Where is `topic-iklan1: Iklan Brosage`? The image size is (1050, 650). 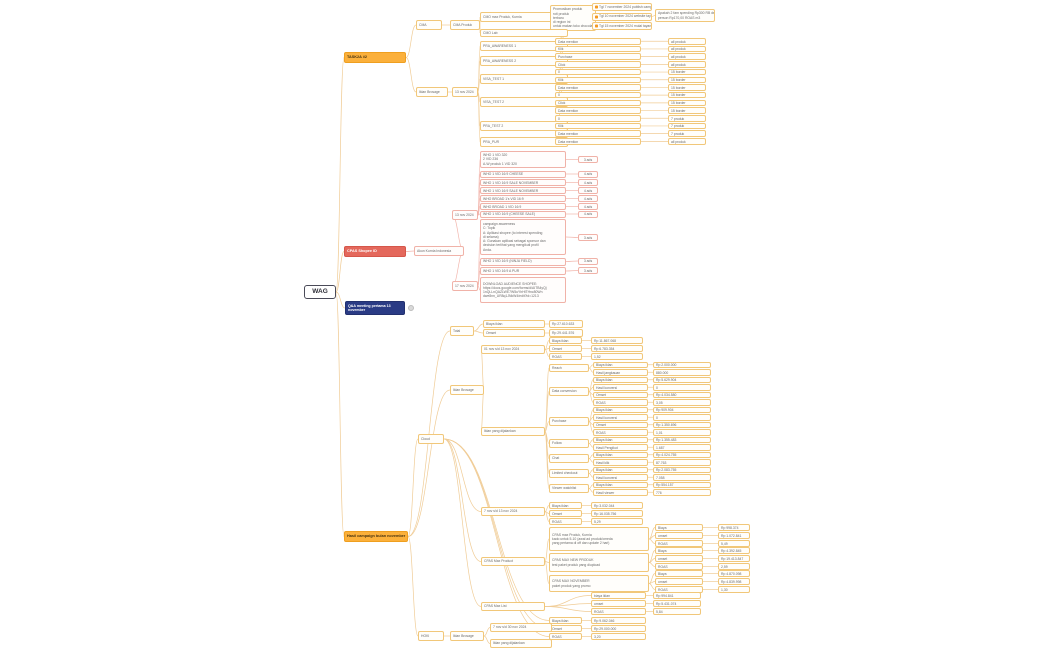 topic-iklan1: Iklan Brosage is located at coordinates (432, 92).